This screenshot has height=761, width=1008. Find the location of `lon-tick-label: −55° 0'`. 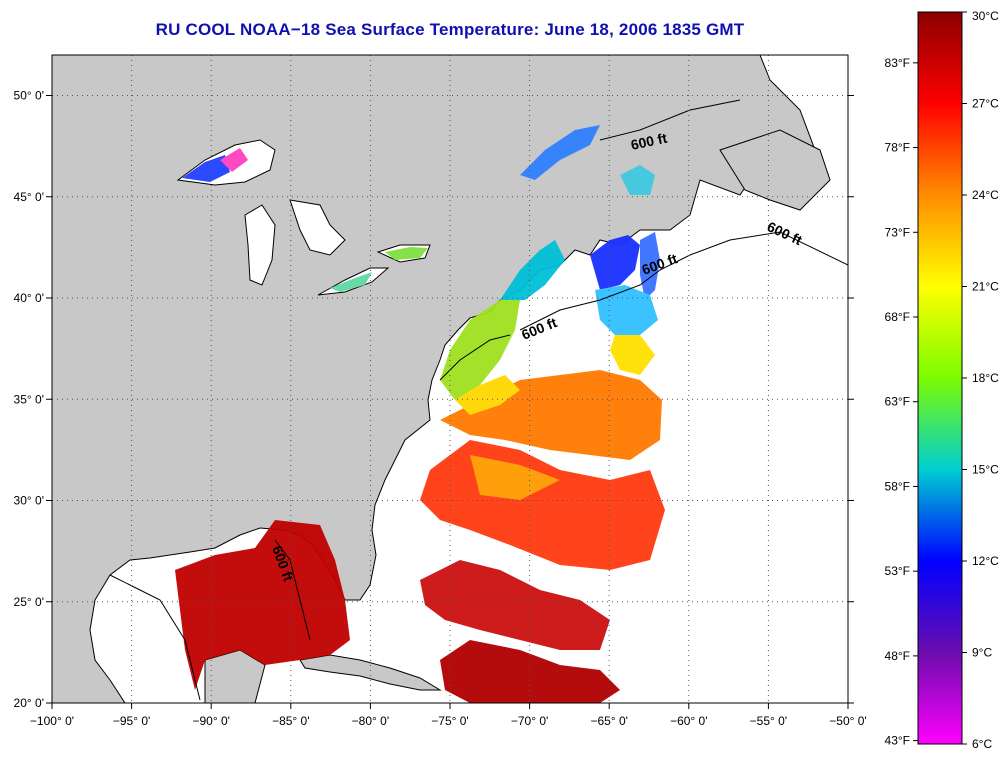

lon-tick-label: −55° 0' is located at coordinates (768, 721).